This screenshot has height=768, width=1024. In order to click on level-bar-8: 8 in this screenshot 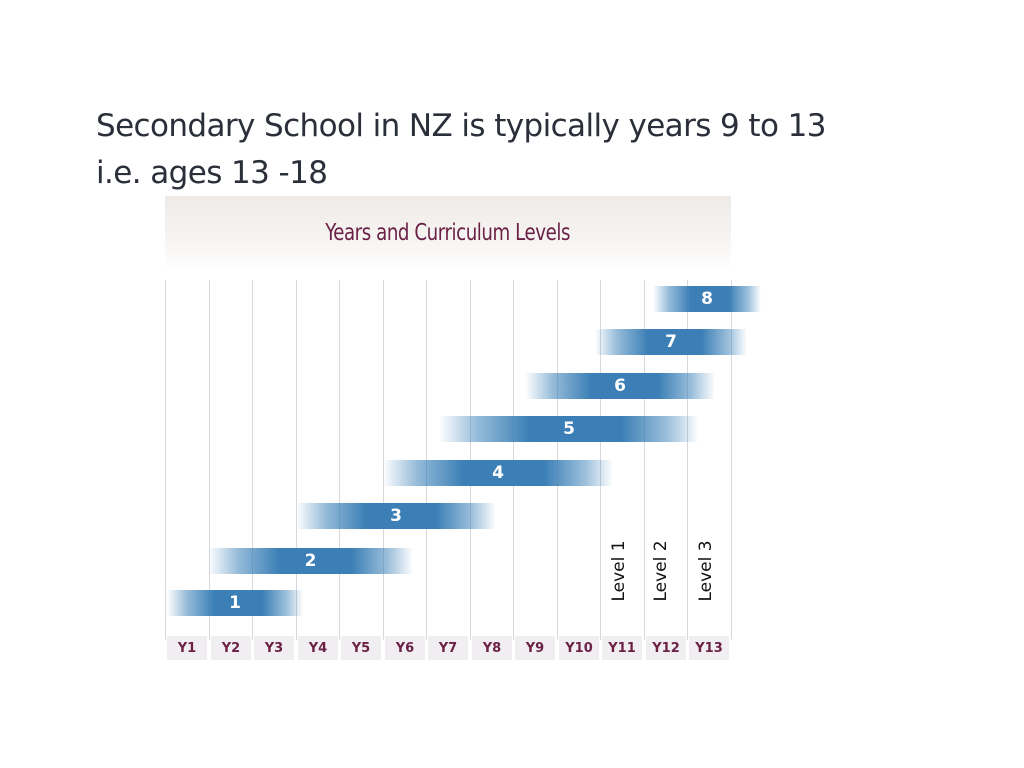, I will do `click(707, 299)`.